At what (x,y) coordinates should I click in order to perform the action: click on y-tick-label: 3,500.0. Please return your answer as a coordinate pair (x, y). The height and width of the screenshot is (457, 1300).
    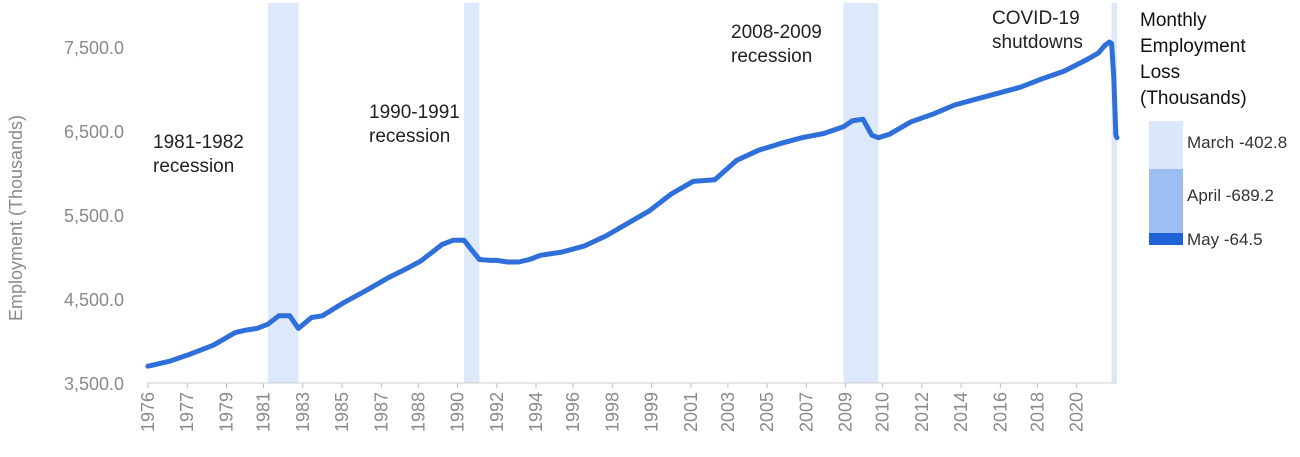
    Looking at the image, I should click on (94, 384).